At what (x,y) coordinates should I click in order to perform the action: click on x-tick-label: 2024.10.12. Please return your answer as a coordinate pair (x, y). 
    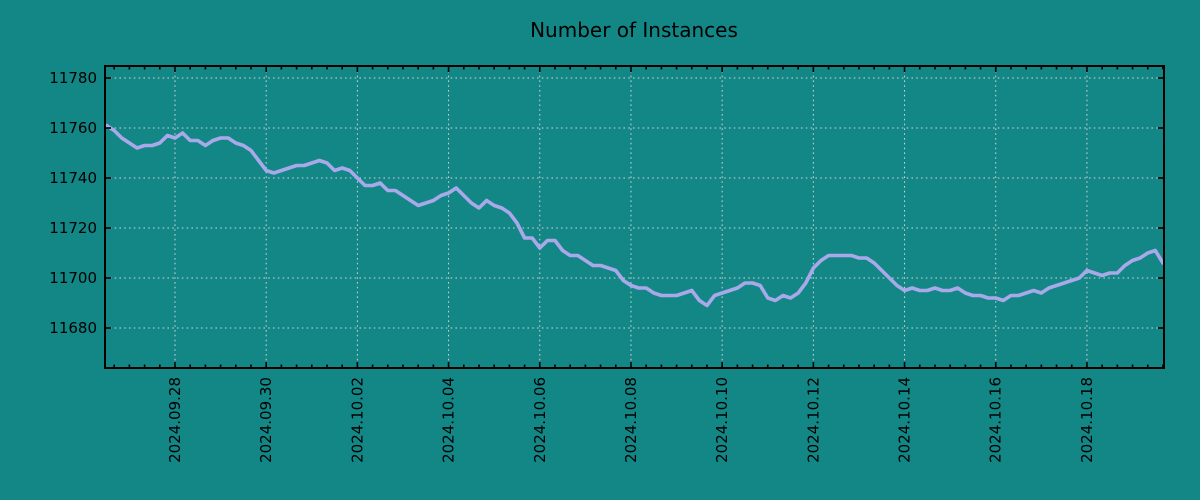
    Looking at the image, I should click on (813, 420).